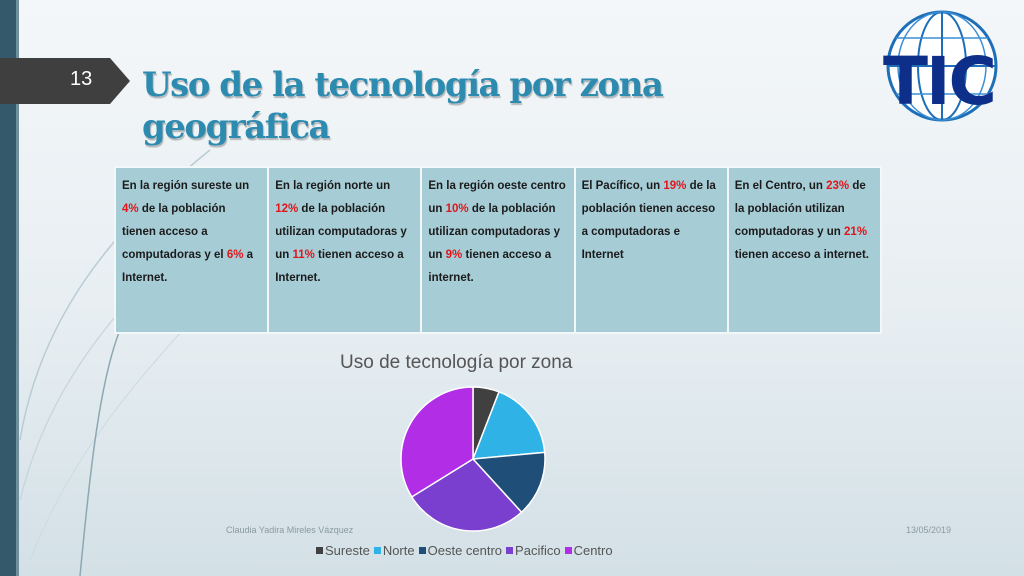 The height and width of the screenshot is (576, 1024). Describe the element at coordinates (538, 550) in the screenshot. I see `legend-label: Pacifico` at that location.